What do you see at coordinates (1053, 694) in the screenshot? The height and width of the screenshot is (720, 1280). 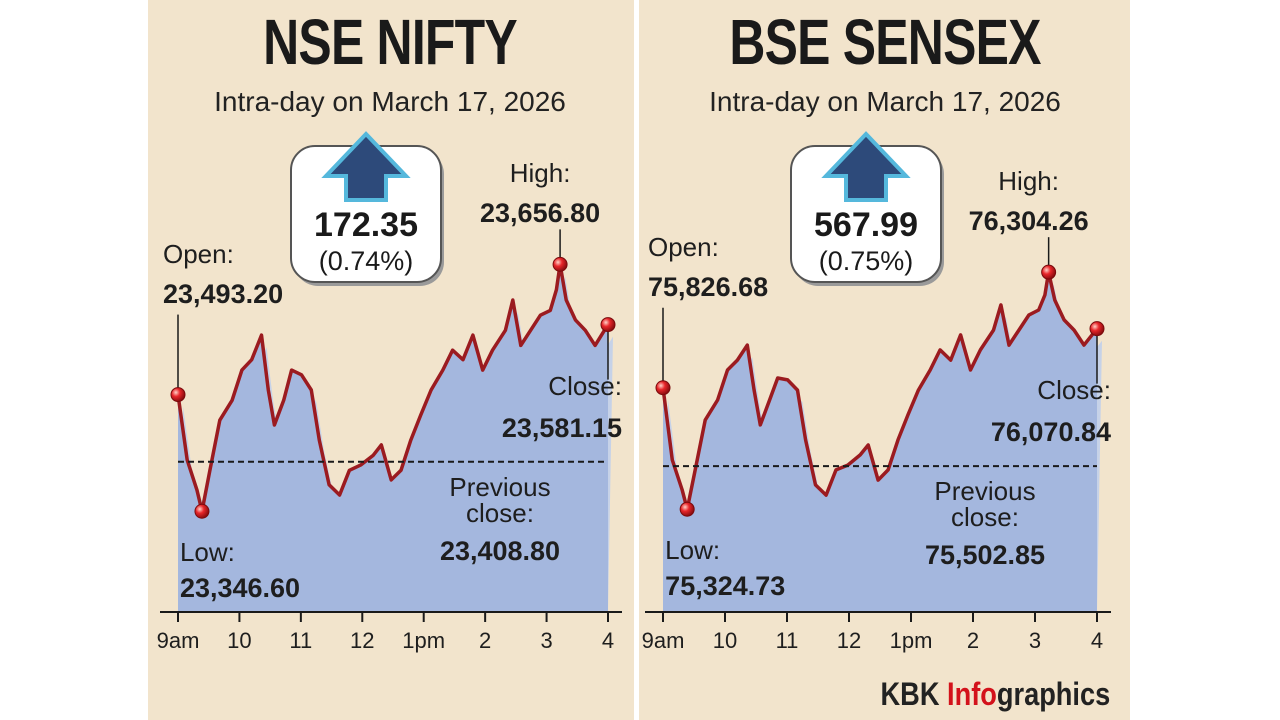 I see `brand-rest: graphics` at bounding box center [1053, 694].